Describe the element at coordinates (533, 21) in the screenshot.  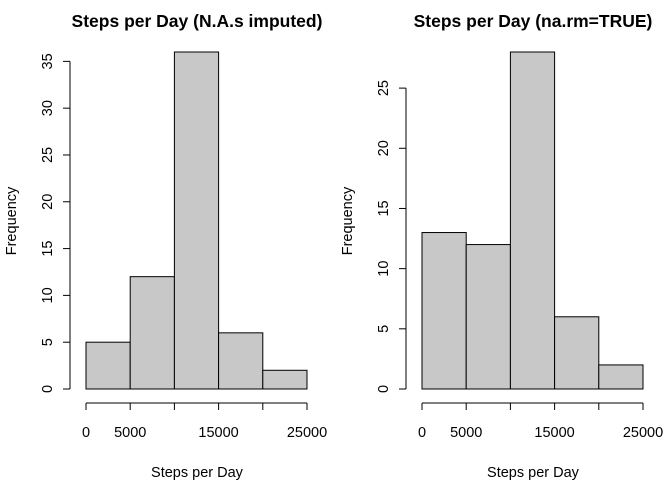
I see `chart-title: Steps per Day (na.rm=TRUE)` at that location.